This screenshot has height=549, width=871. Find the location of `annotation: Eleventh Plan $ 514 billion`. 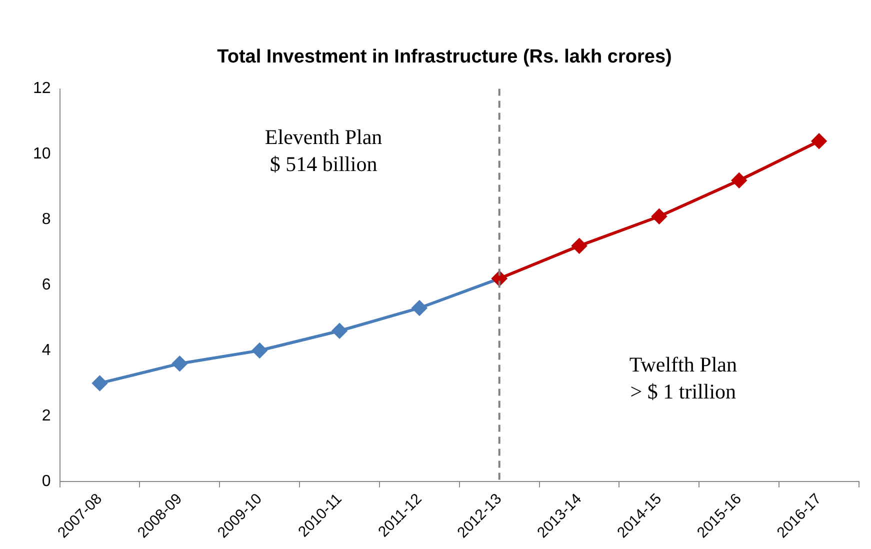

annotation: Eleventh Plan $ 514 billion is located at coordinates (323, 150).